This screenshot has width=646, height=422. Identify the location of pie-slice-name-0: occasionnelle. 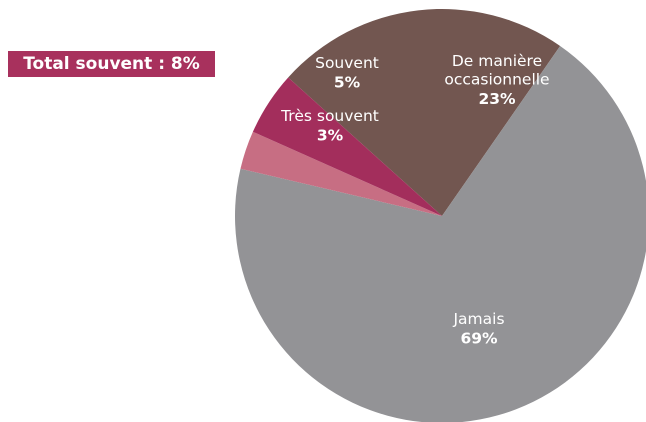
(496, 80).